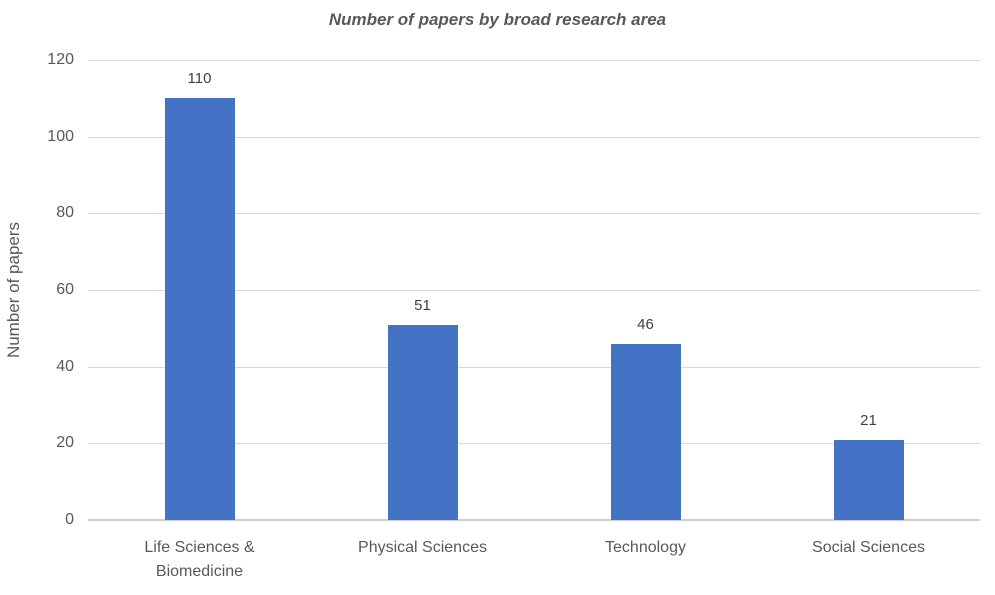  Describe the element at coordinates (868, 420) in the screenshot. I see `bar-value-label-social-sciences: 21` at that location.